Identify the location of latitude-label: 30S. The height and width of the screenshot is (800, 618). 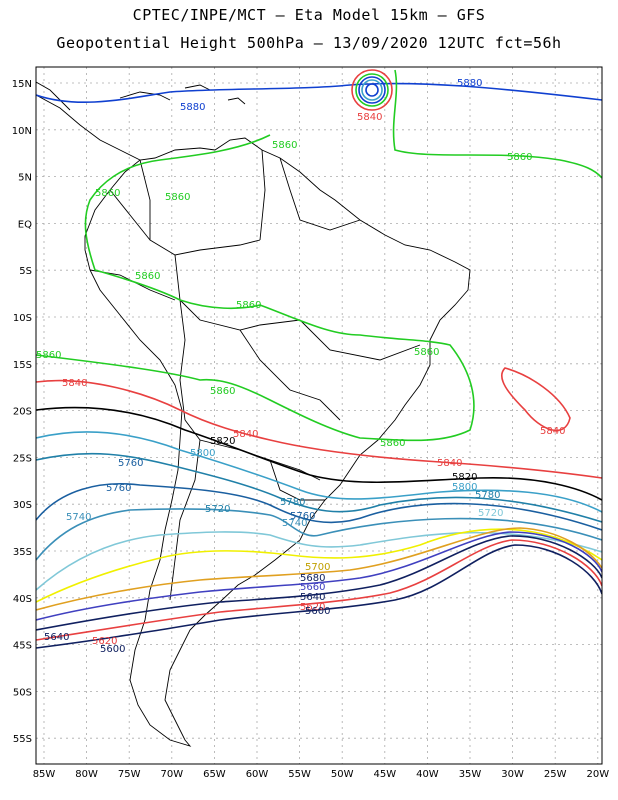
(22, 505).